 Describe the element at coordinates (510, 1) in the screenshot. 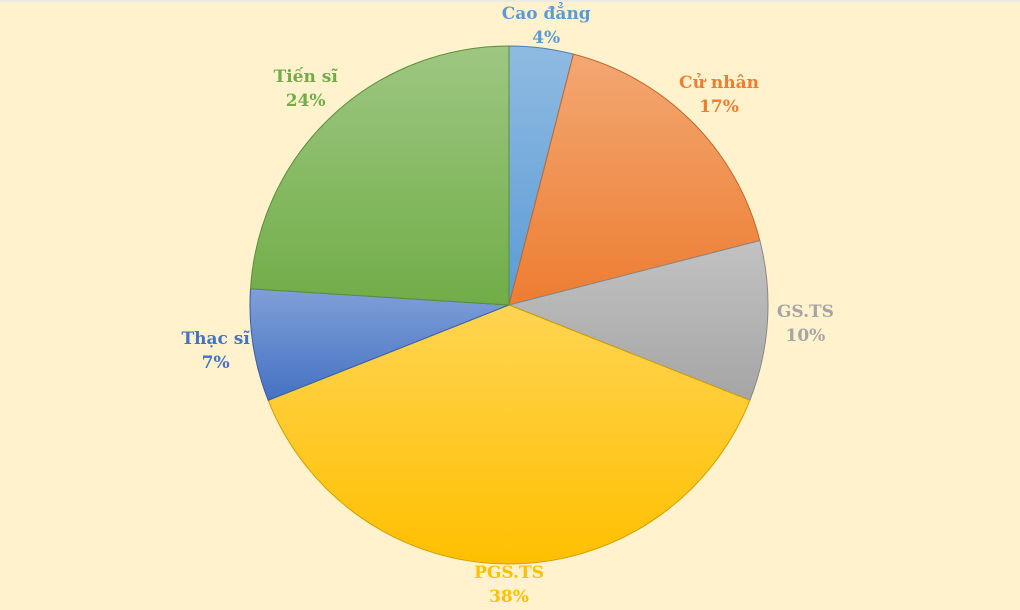

I see `top-edge-strip` at that location.